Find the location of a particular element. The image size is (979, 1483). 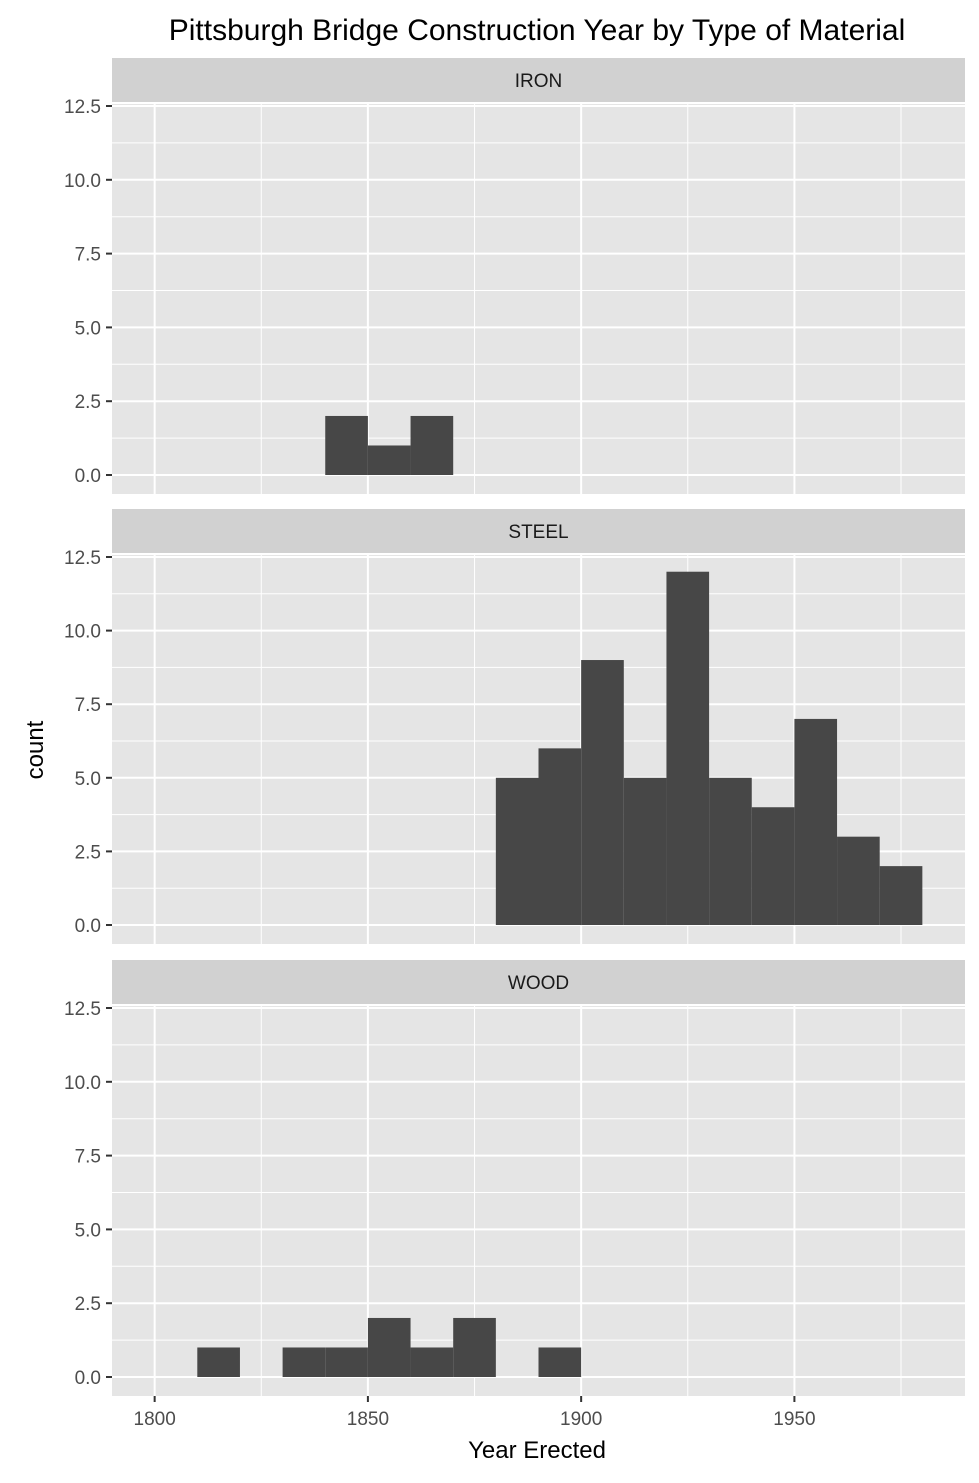

x-tick-label: 1900 is located at coordinates (581, 1419).